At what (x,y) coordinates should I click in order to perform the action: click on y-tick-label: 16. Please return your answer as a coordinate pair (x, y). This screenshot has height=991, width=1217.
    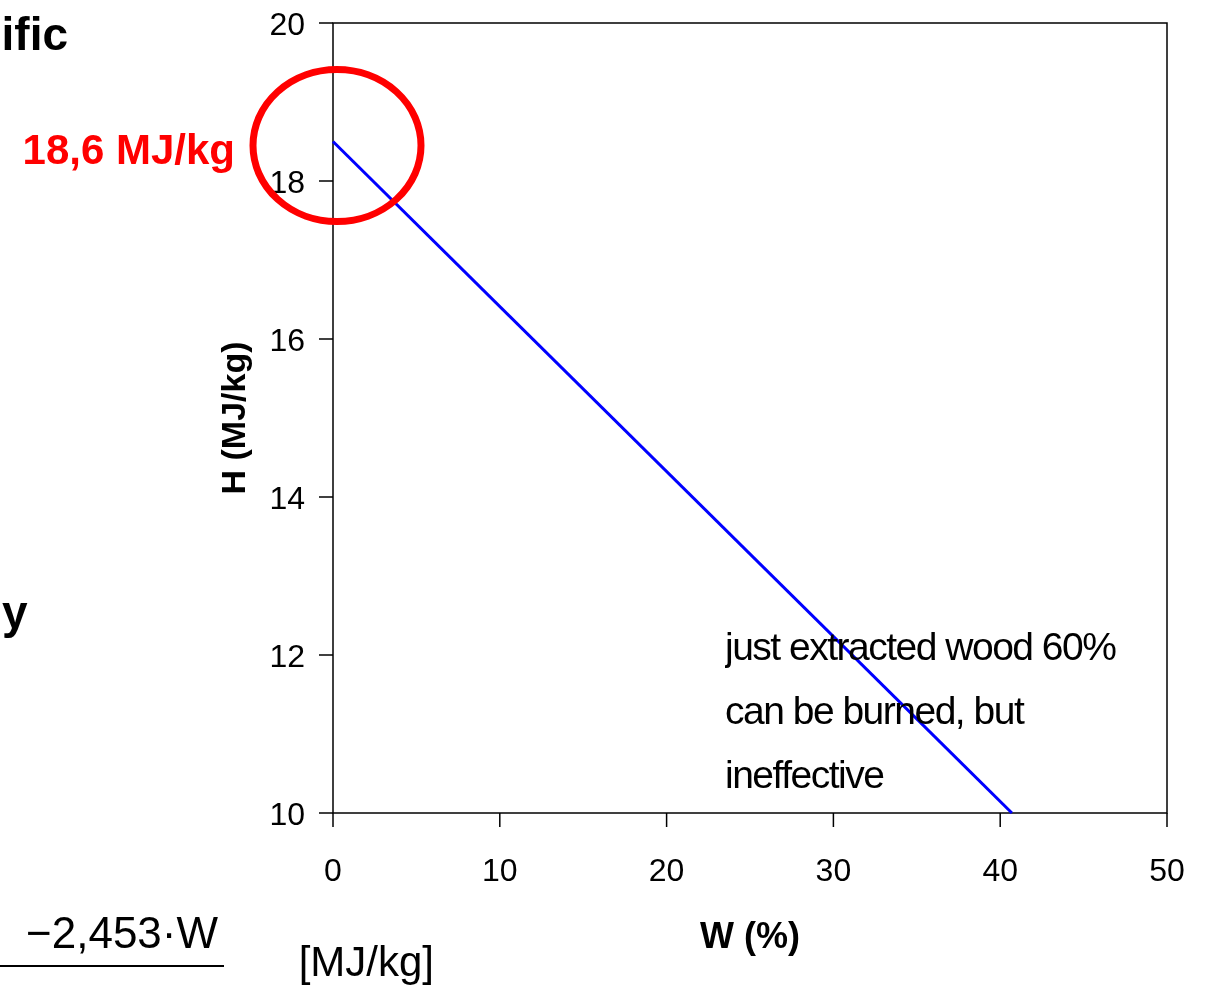
    Looking at the image, I should click on (287, 340).